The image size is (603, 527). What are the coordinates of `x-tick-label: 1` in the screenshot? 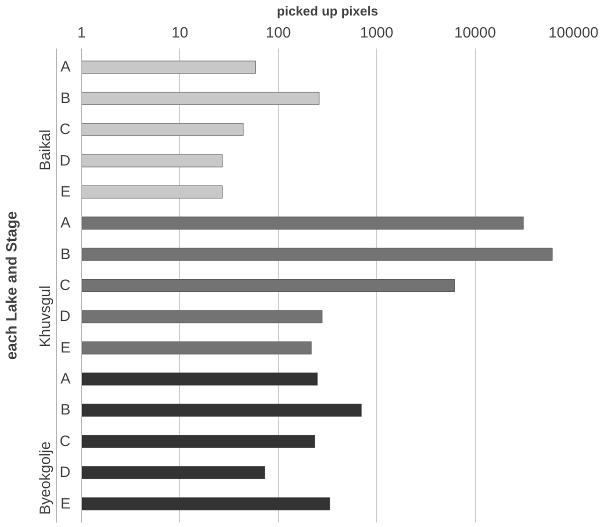 It's located at (81, 33).